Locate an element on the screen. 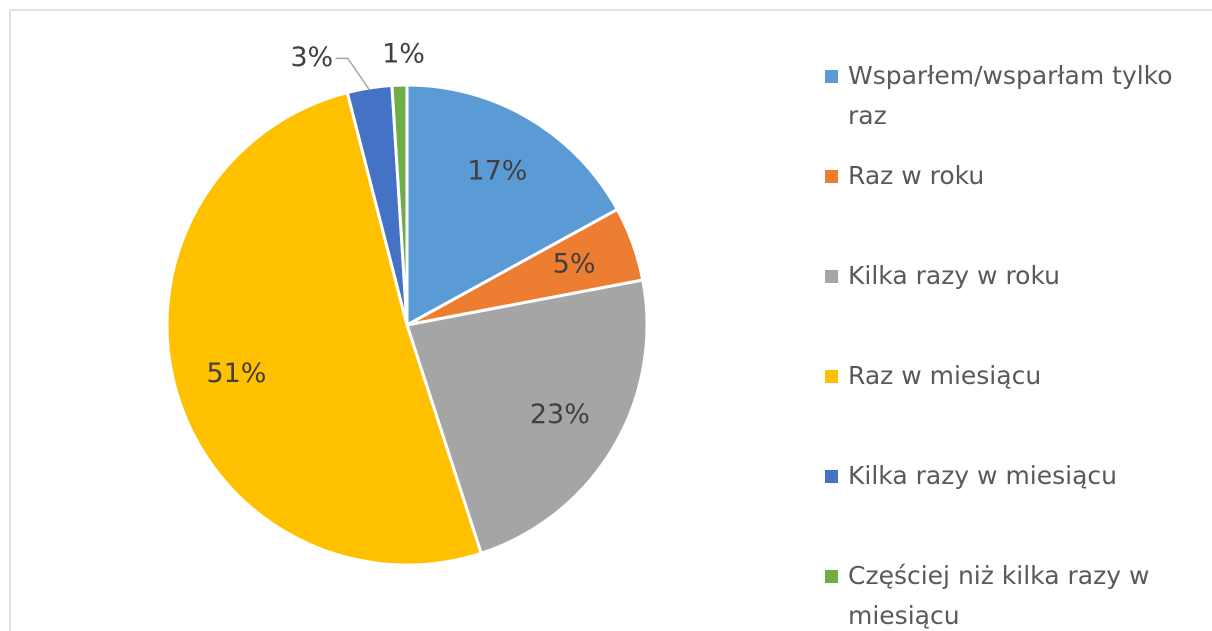 The width and height of the screenshot is (1212, 631). data-label: 3% is located at coordinates (311, 57).